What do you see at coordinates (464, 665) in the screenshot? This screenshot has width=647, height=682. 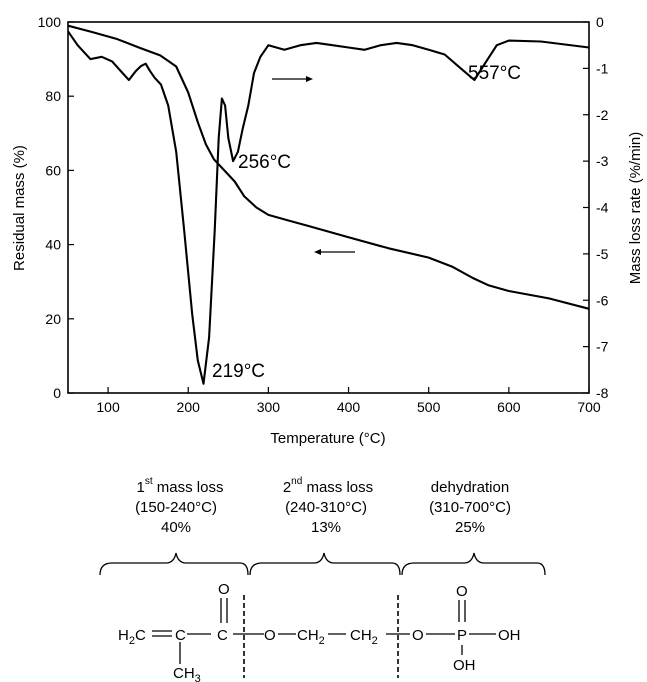 I see `atom-p-oh-bottom: OH` at bounding box center [464, 665].